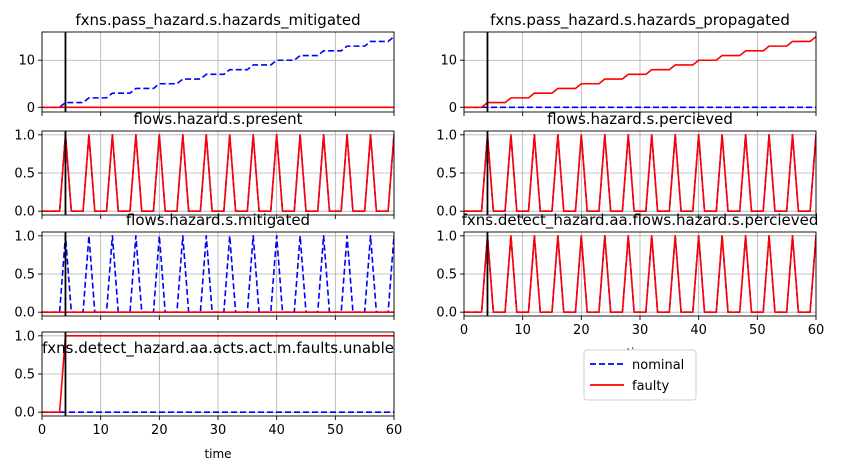  Describe the element at coordinates (217, 454) in the screenshot. I see `x-axis-label: time` at that location.